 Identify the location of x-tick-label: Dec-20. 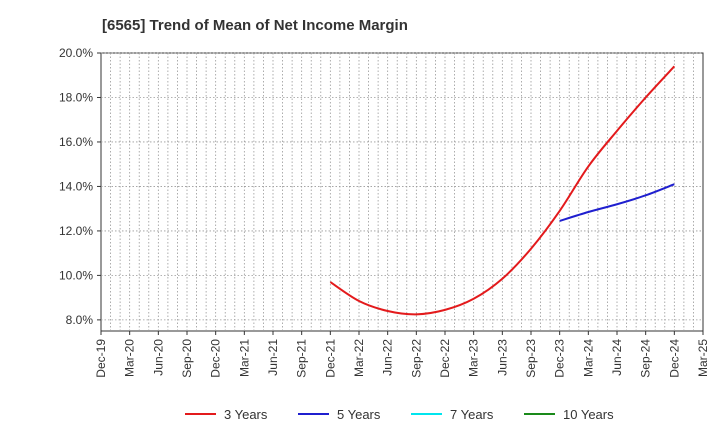
(216, 358).